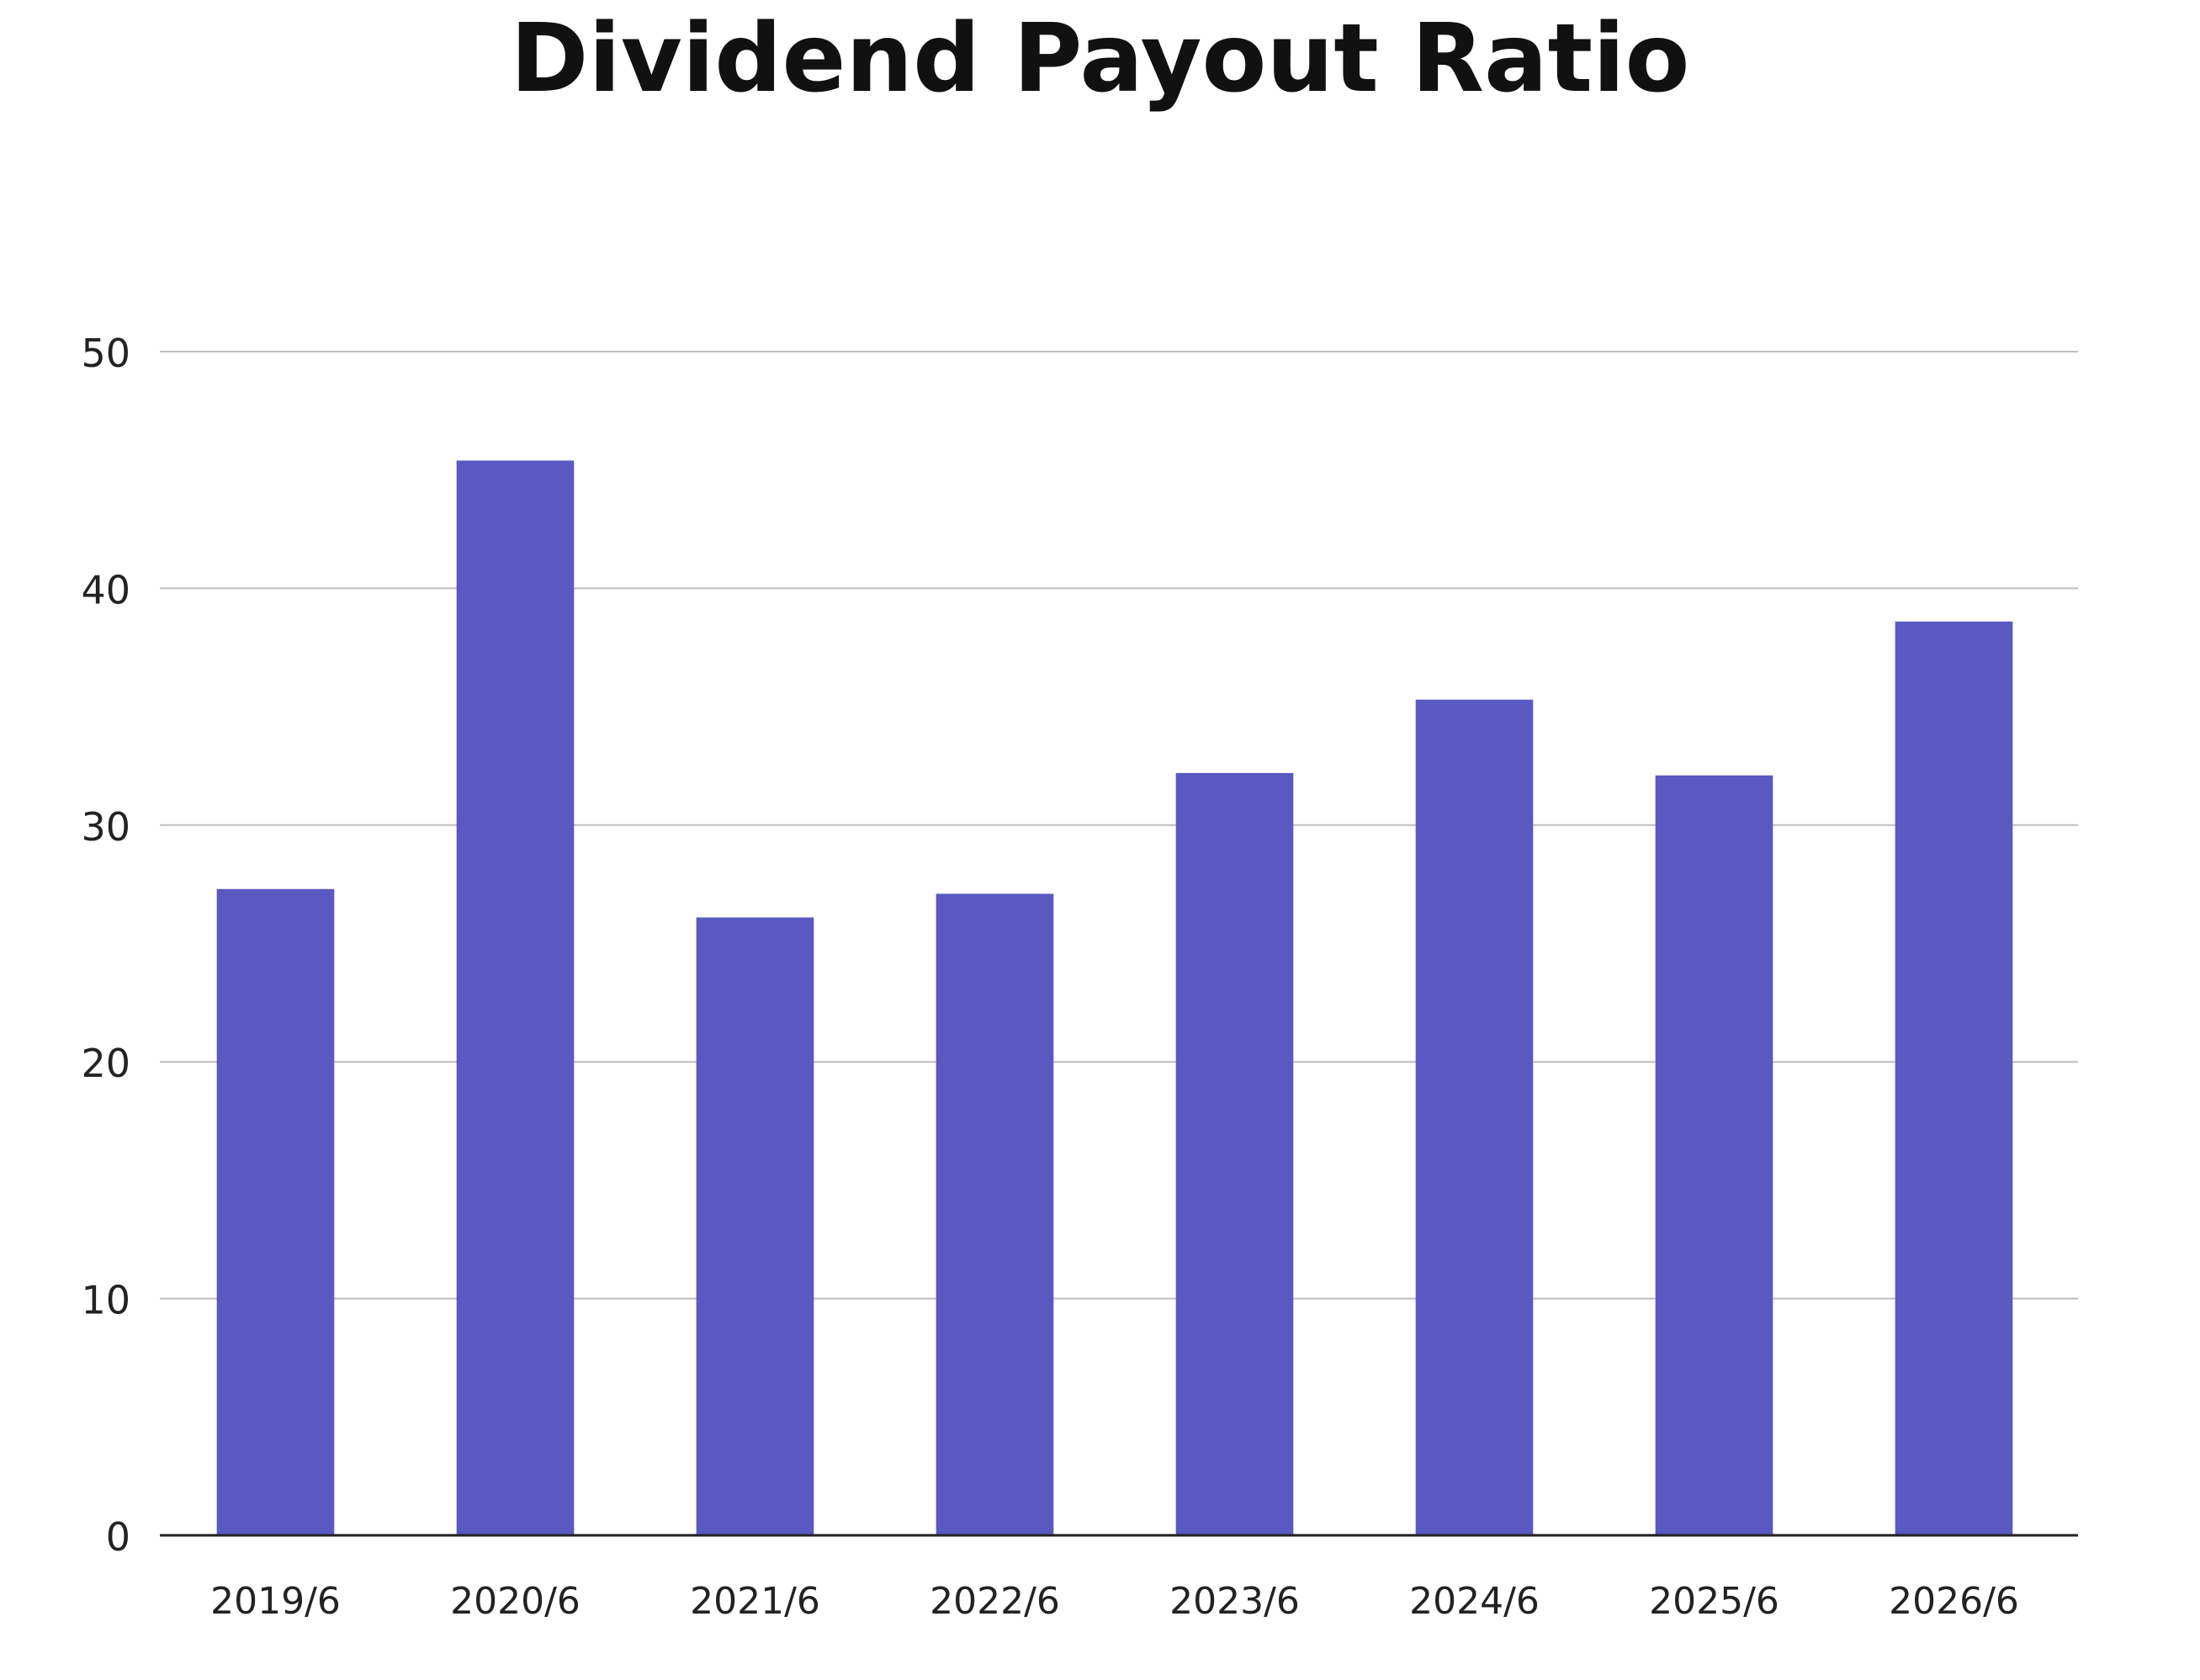 This screenshot has height=1680, width=2200. What do you see at coordinates (275, 1601) in the screenshot?
I see `x-tick-label: 2019/6` at bounding box center [275, 1601].